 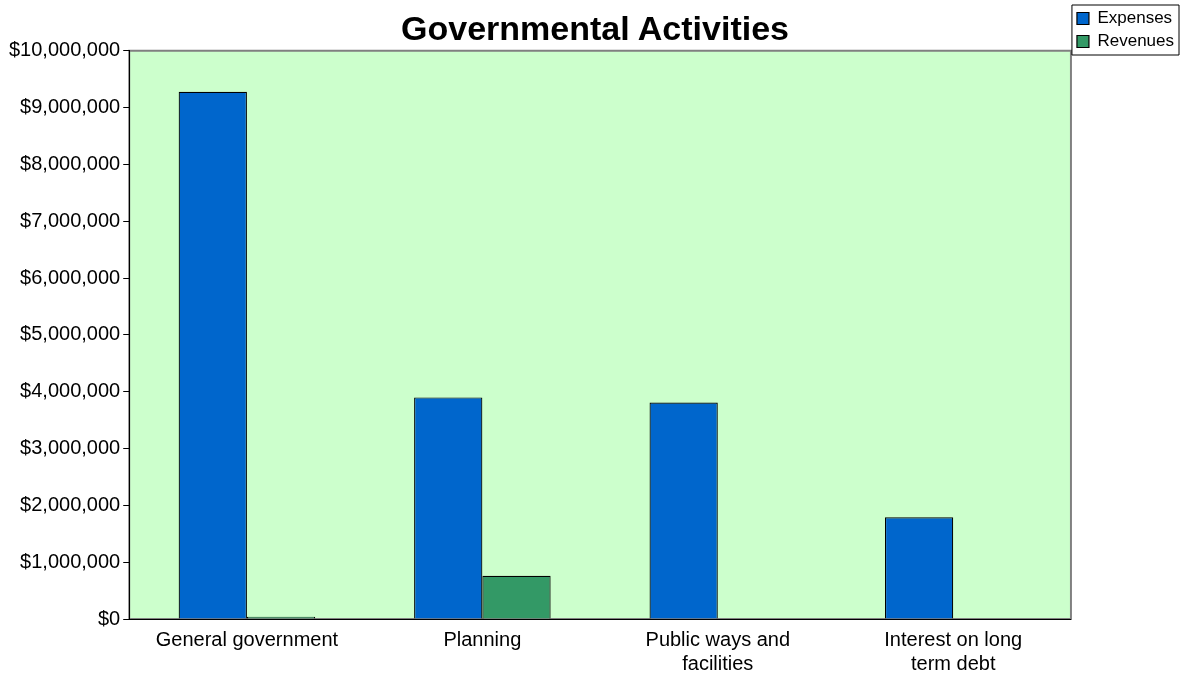 What do you see at coordinates (70, 447) in the screenshot?
I see `y-tick-label: $3,000,000` at bounding box center [70, 447].